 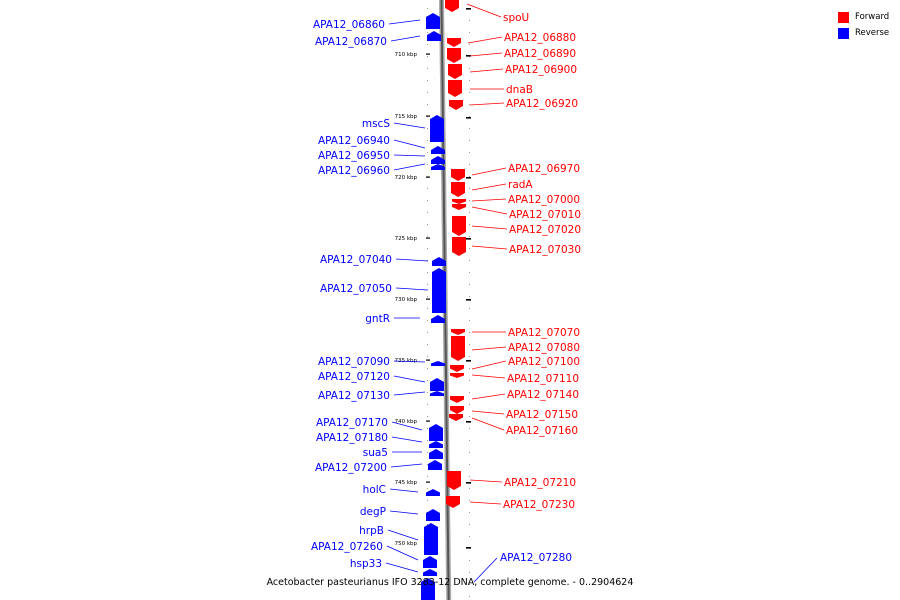 I want to click on legend-reverse-label: Reverse, so click(x=872, y=33).